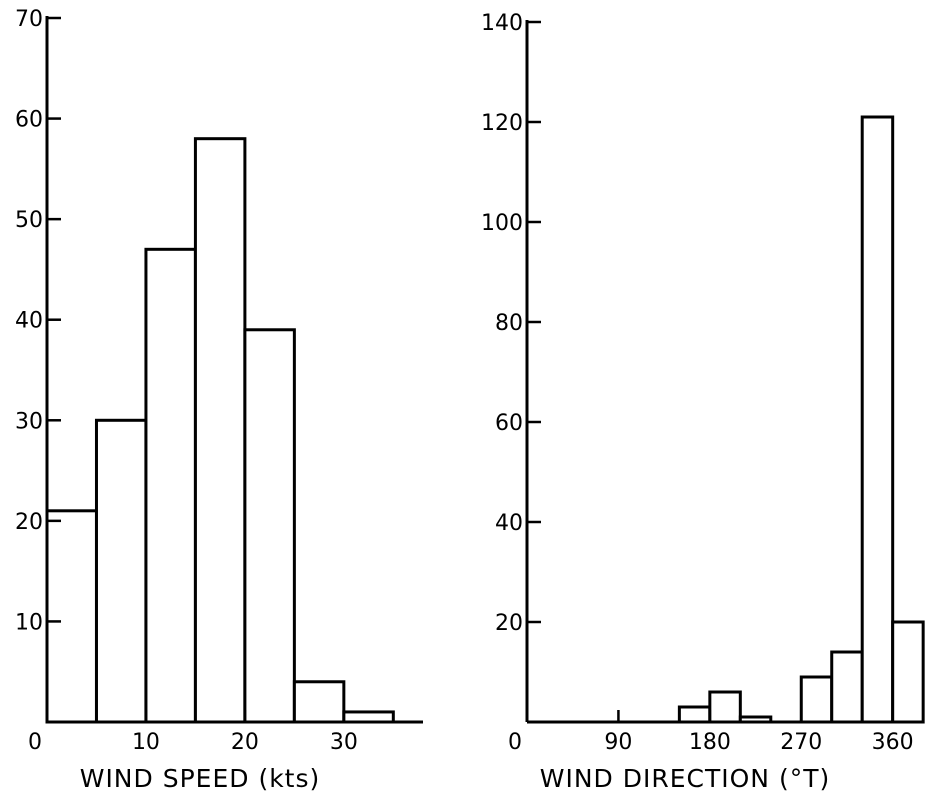 The image size is (926, 800). I want to click on direction-y-tick-label: 60, so click(509, 423).